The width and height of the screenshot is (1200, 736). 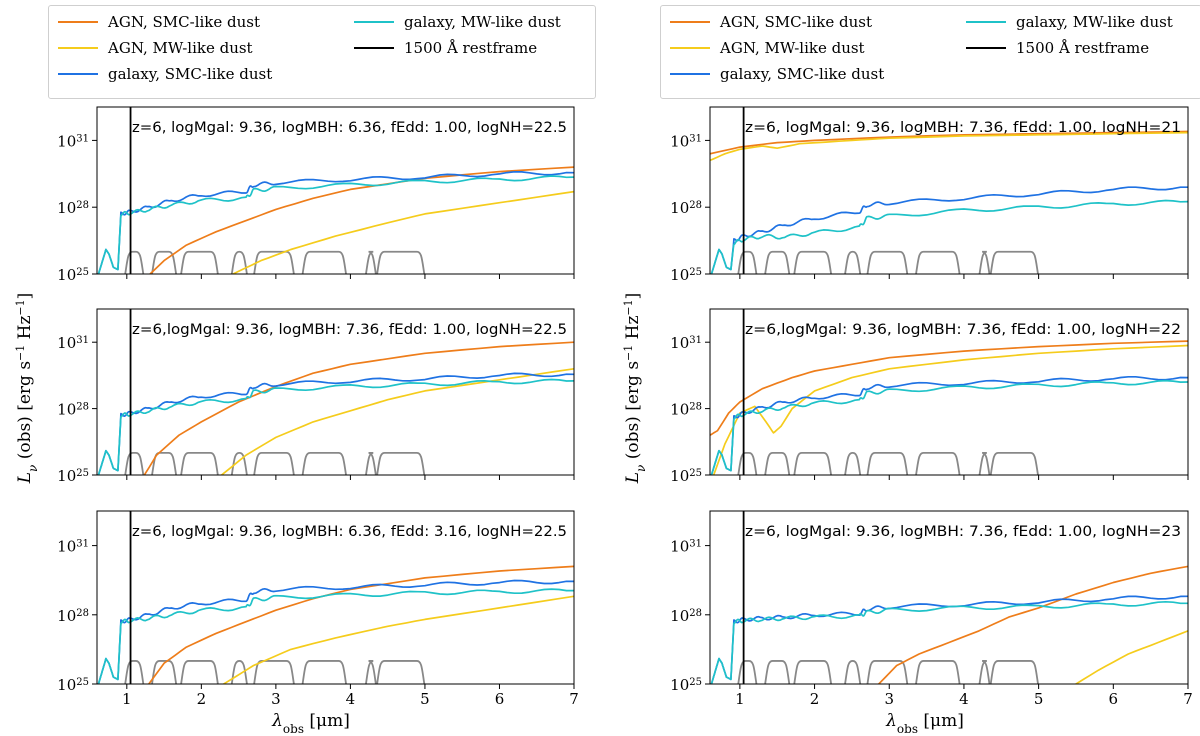 What do you see at coordinates (27, 389) in the screenshot?
I see `ylabel-left: Lν (obs) [erg s−1 Hz−1]` at bounding box center [27, 389].